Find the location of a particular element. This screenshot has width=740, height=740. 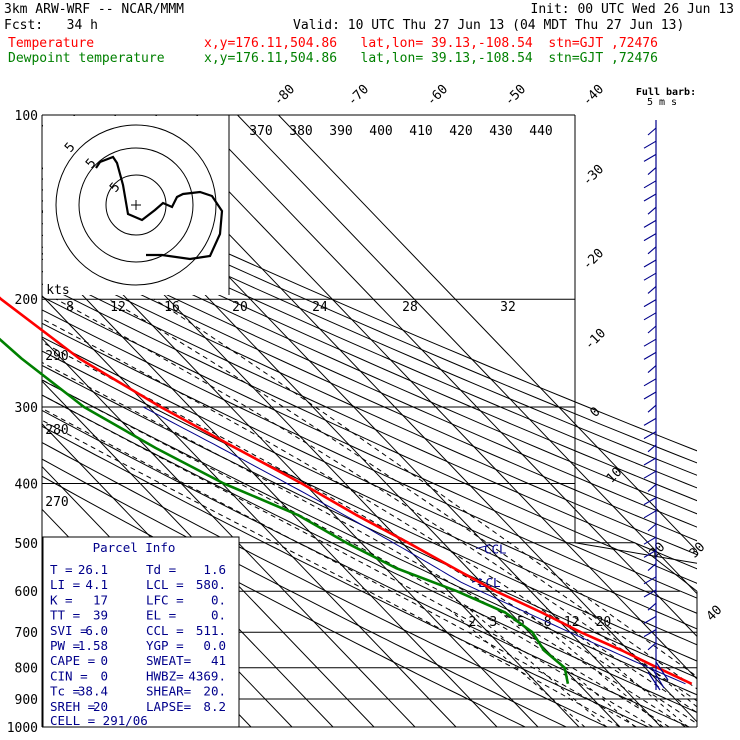

parcel-info-cell: CELL = 291/06 is located at coordinates (99, 720).